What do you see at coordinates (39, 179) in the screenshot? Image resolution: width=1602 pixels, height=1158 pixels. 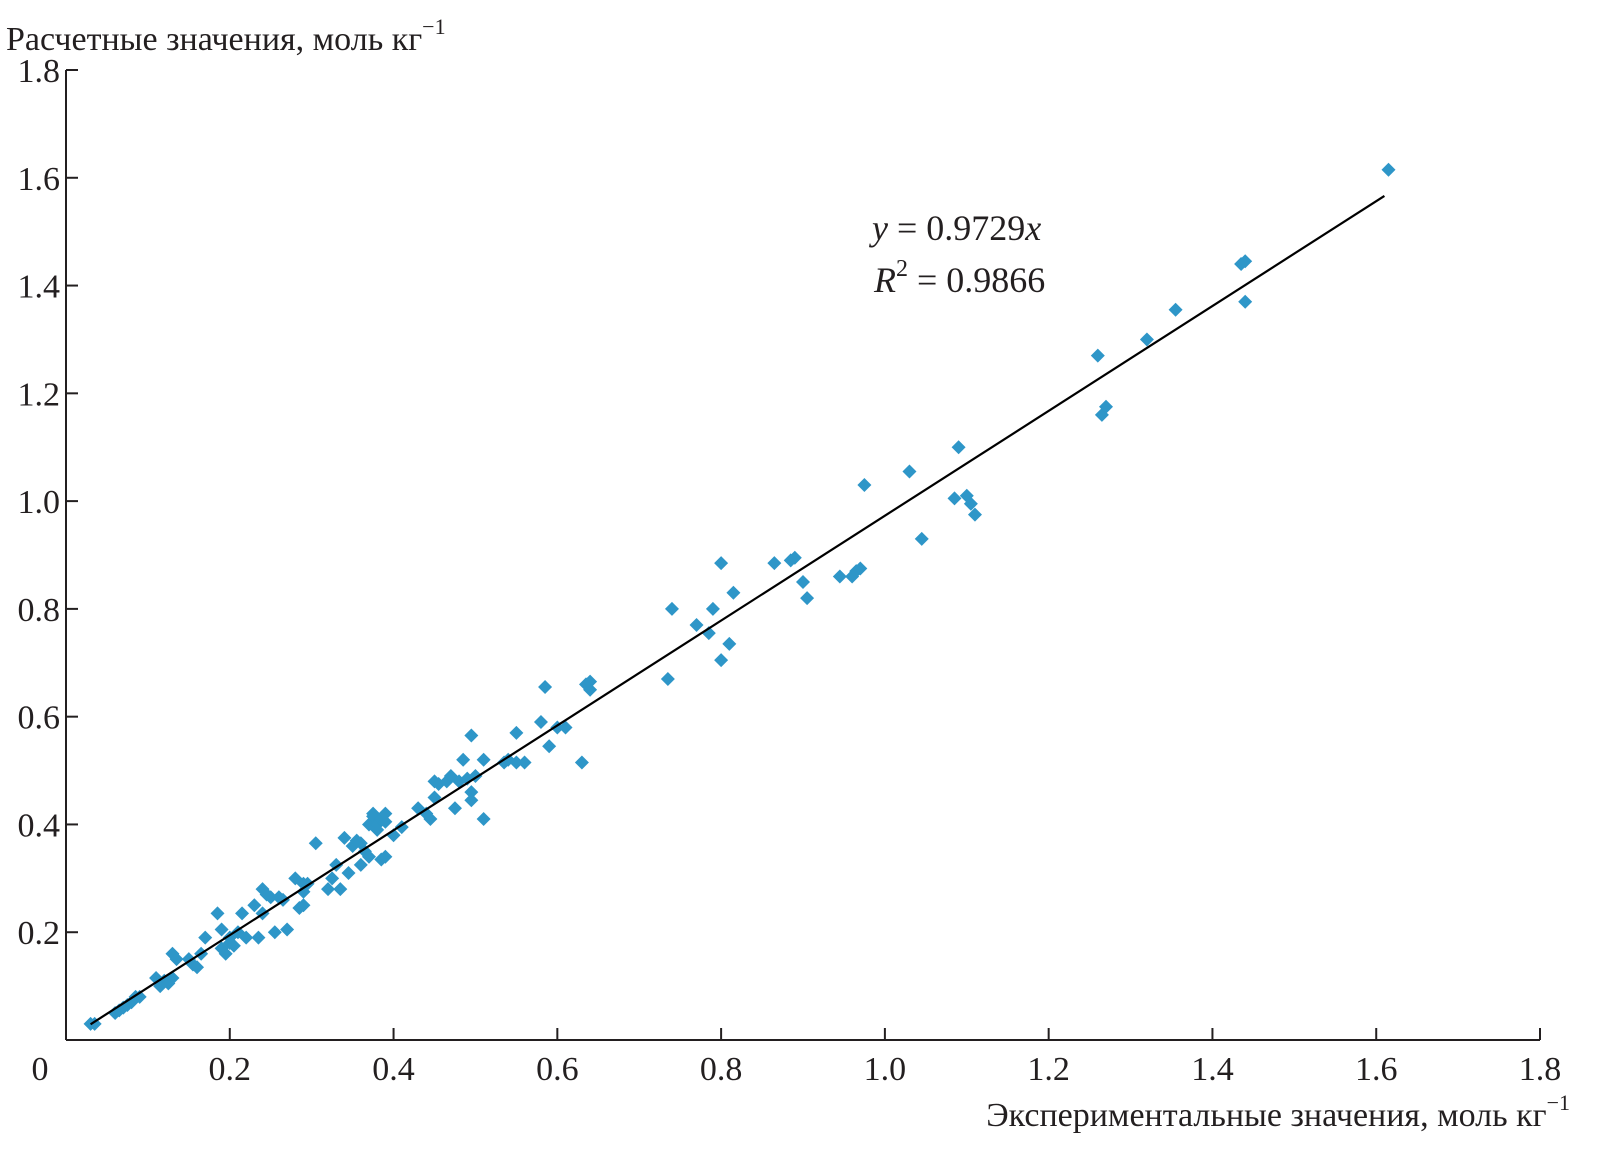 I see `y-tick-label-7: 1.6` at bounding box center [39, 179].